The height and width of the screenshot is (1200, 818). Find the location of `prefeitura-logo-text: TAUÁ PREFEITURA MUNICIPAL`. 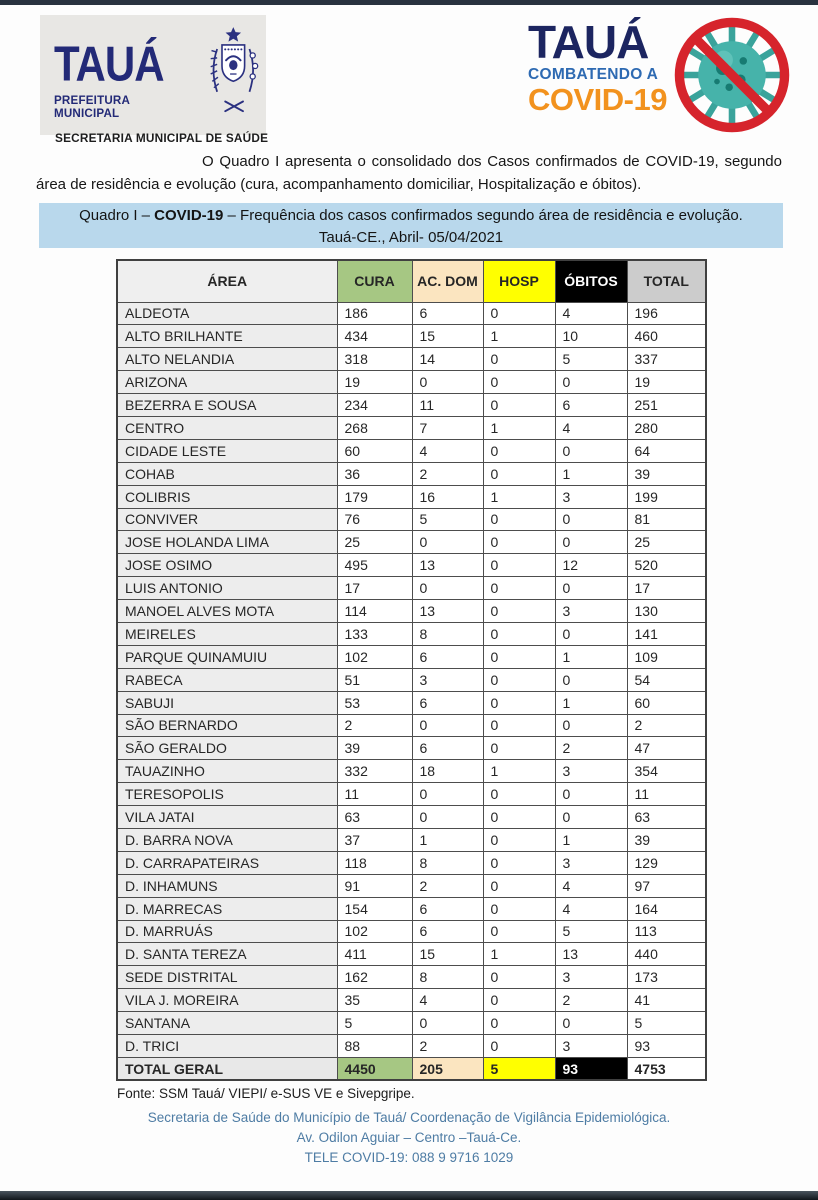

prefeitura-logo-text: TAUÁ PREFEITURA MUNICIPAL is located at coordinates (117, 75).